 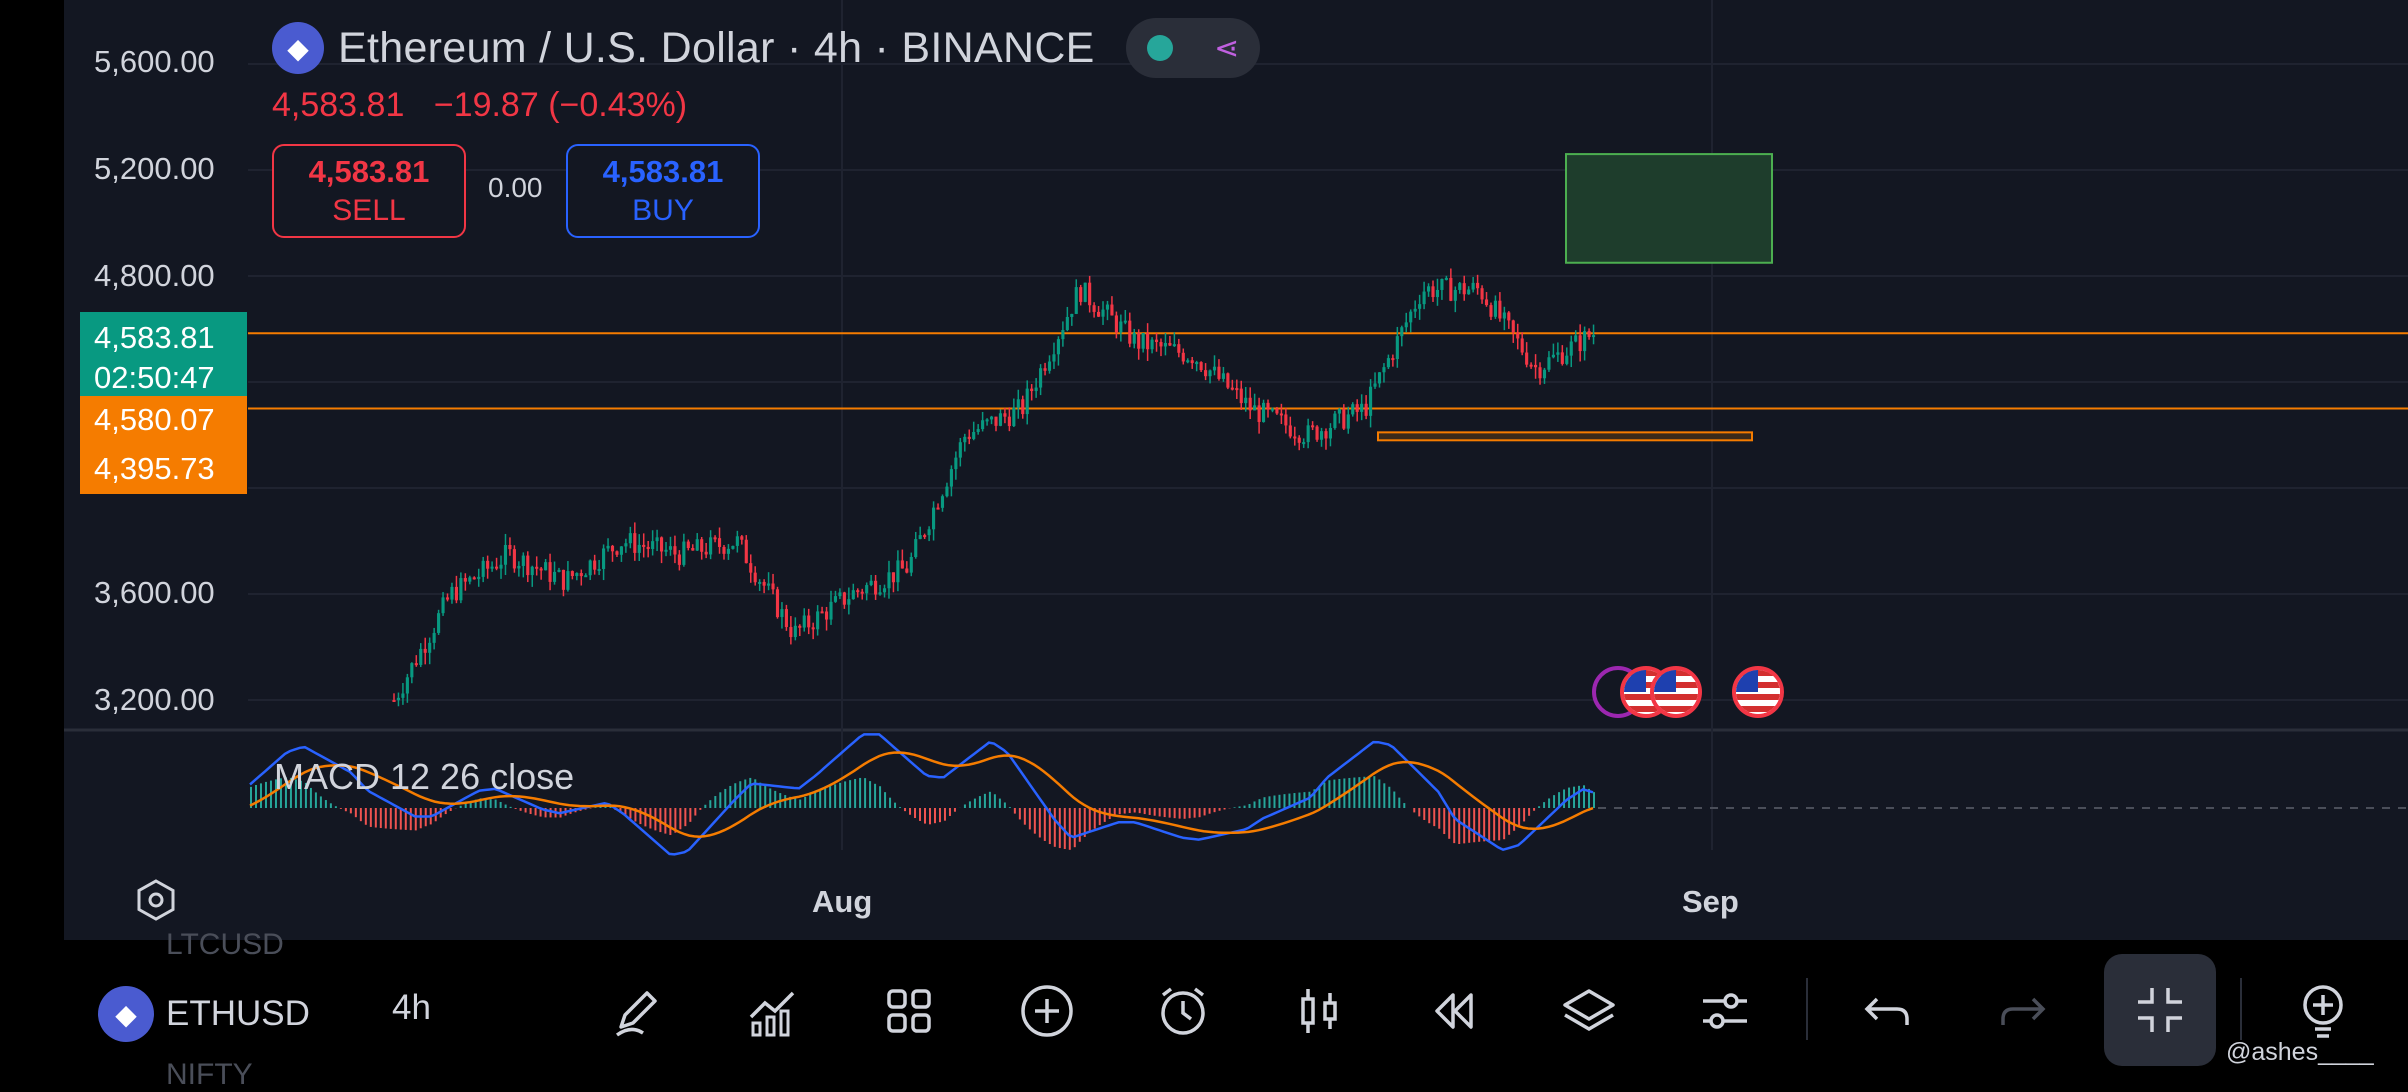 What do you see at coordinates (663, 191) in the screenshot?
I see `buy-button: 4,583.81 BUY` at bounding box center [663, 191].